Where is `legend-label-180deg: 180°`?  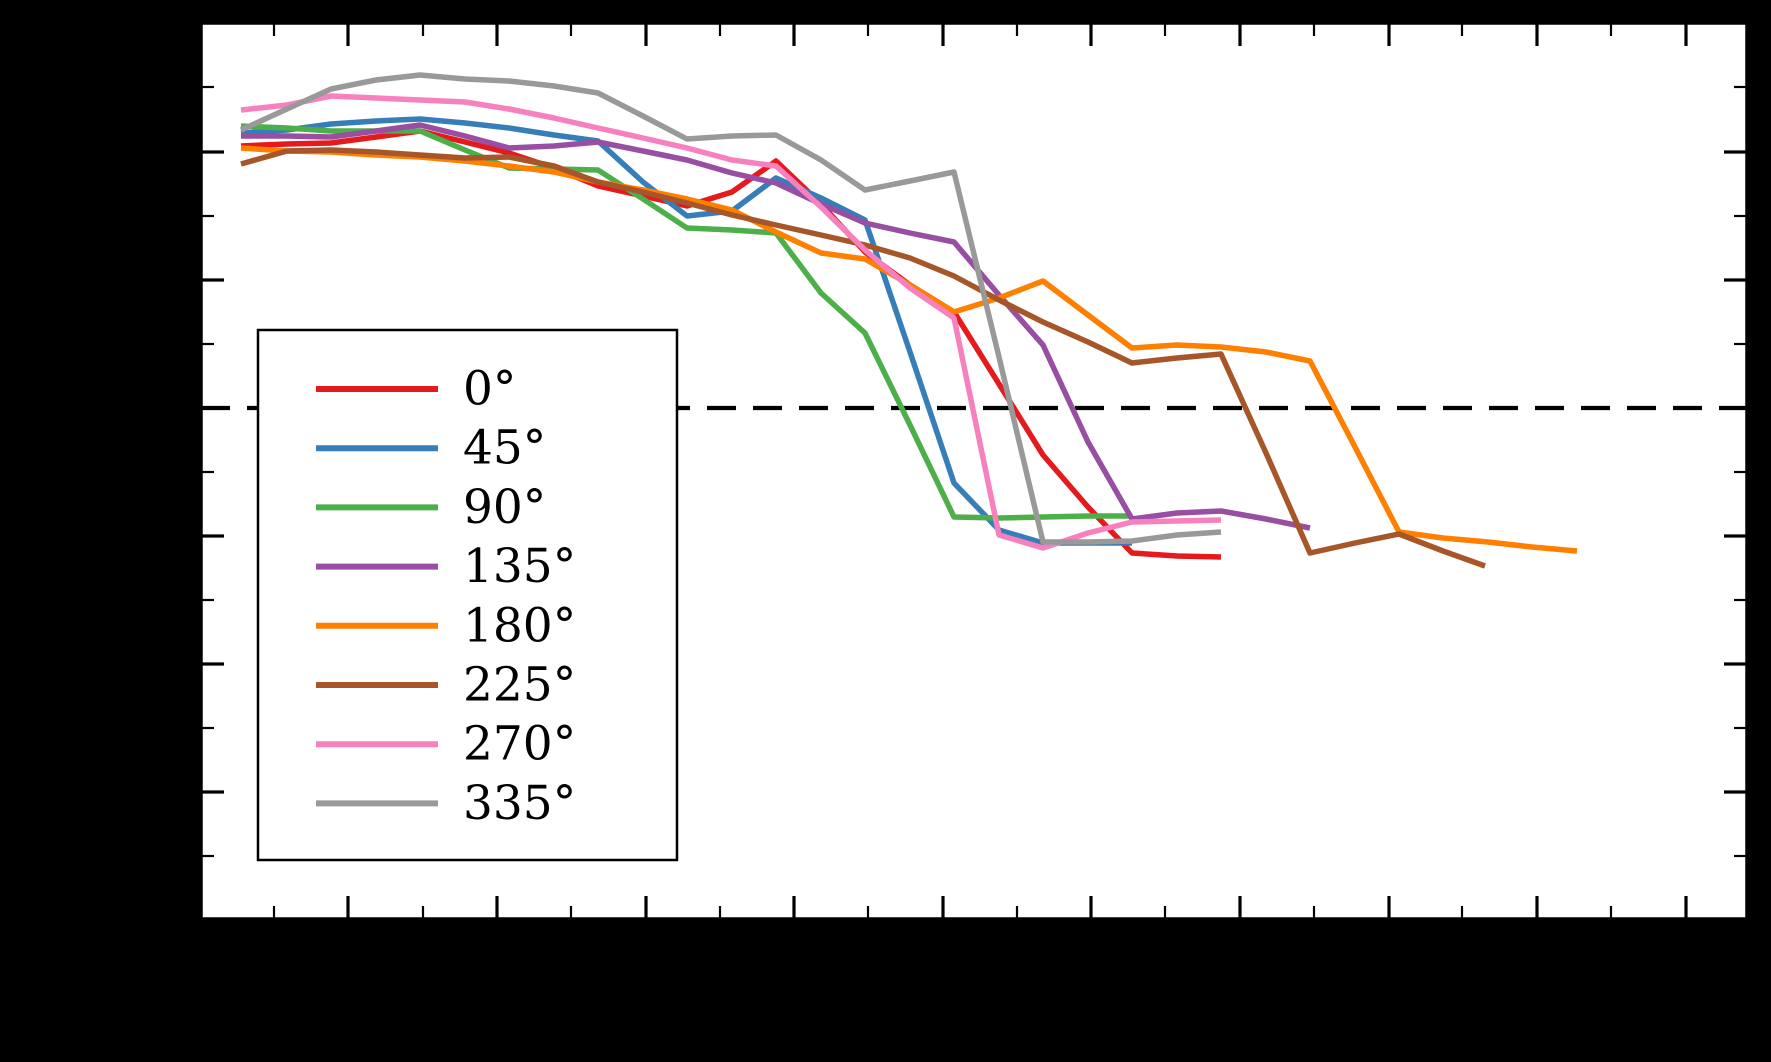
legend-label-180deg: 180° is located at coordinates (519, 625).